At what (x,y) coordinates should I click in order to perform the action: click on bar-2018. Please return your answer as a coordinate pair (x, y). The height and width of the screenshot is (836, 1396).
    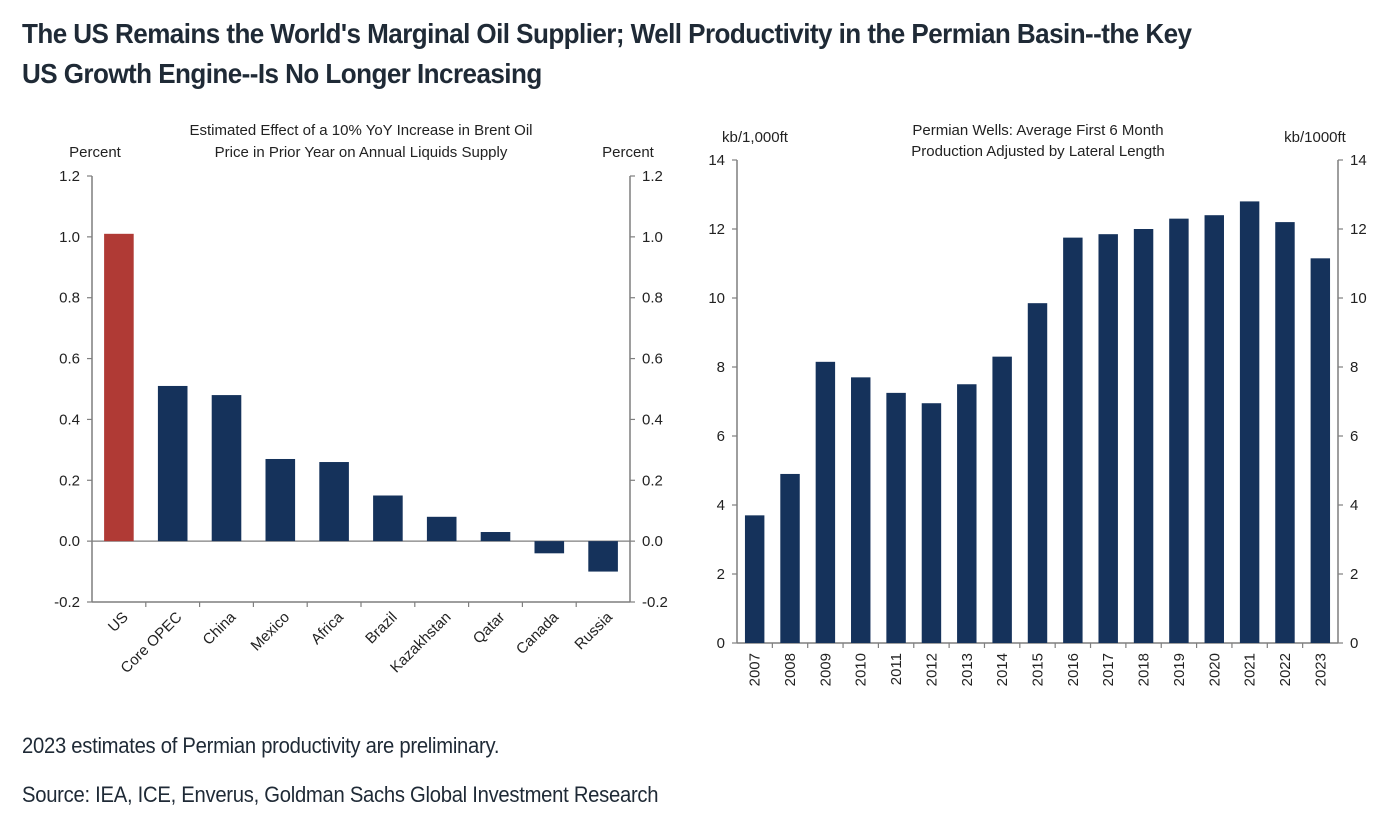
    Looking at the image, I should click on (1143, 436).